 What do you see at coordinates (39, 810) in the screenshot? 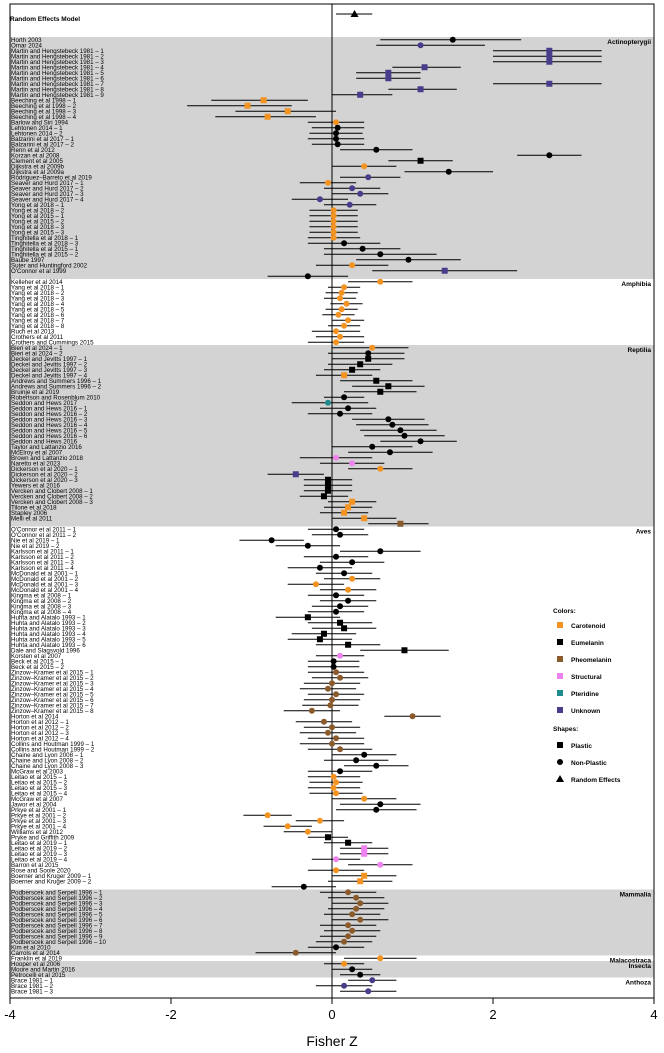
I see `study-label: Prkye et al 2001 – 1` at bounding box center [39, 810].